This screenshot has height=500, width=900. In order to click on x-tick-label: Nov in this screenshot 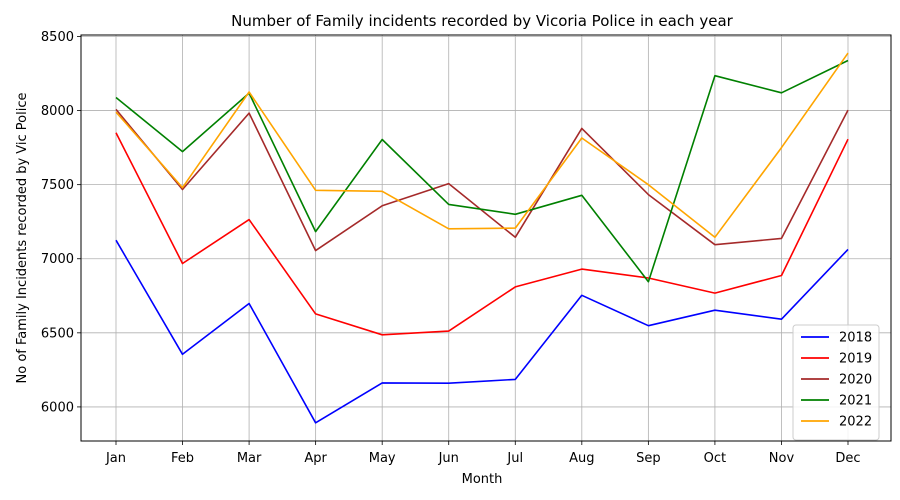, I will do `click(782, 458)`.